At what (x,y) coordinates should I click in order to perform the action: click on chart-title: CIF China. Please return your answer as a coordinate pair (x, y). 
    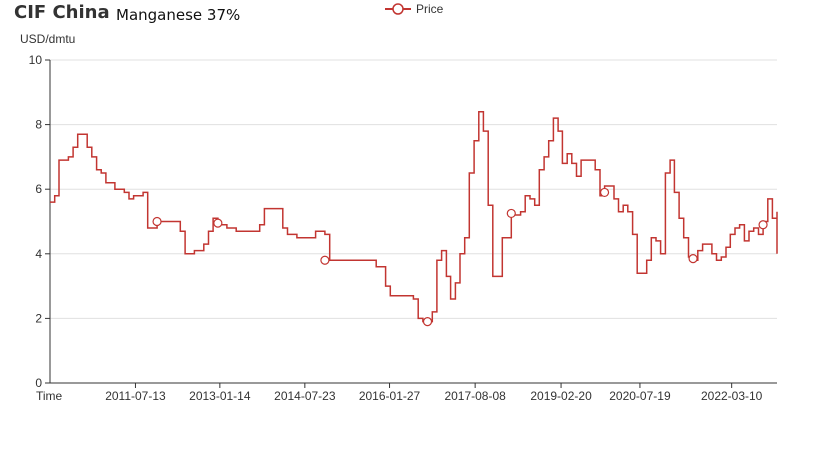
    Looking at the image, I should click on (62, 12).